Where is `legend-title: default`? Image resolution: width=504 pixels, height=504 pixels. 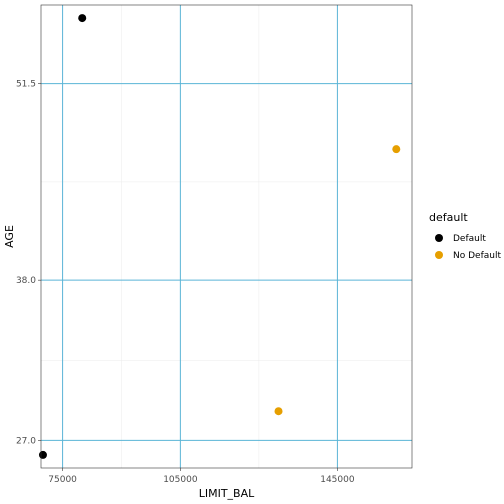
legend-title: default is located at coordinates (448, 217).